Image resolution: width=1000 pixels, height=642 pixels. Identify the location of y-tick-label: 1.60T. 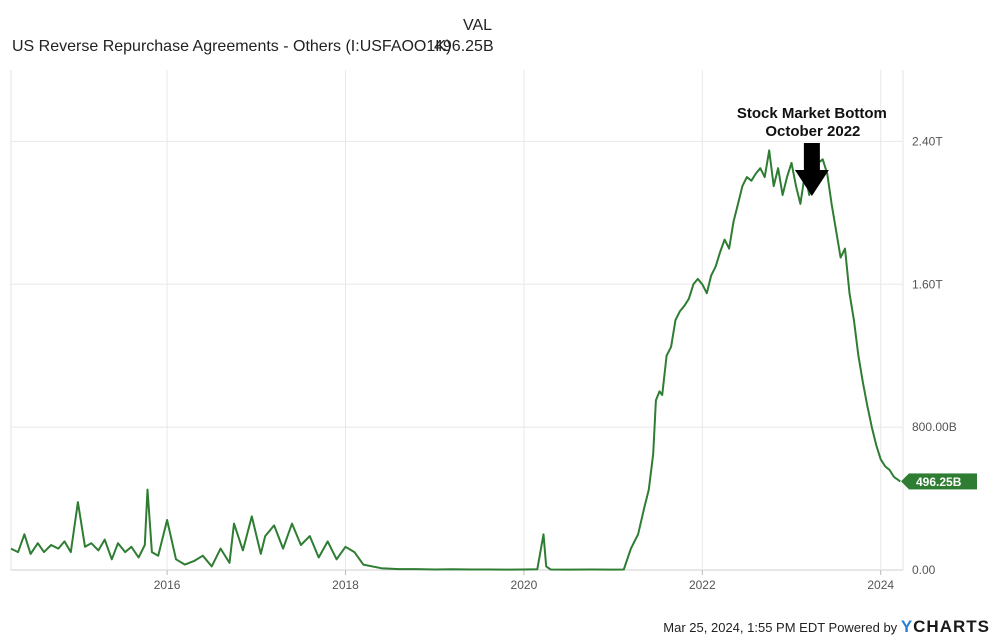
(927, 284).